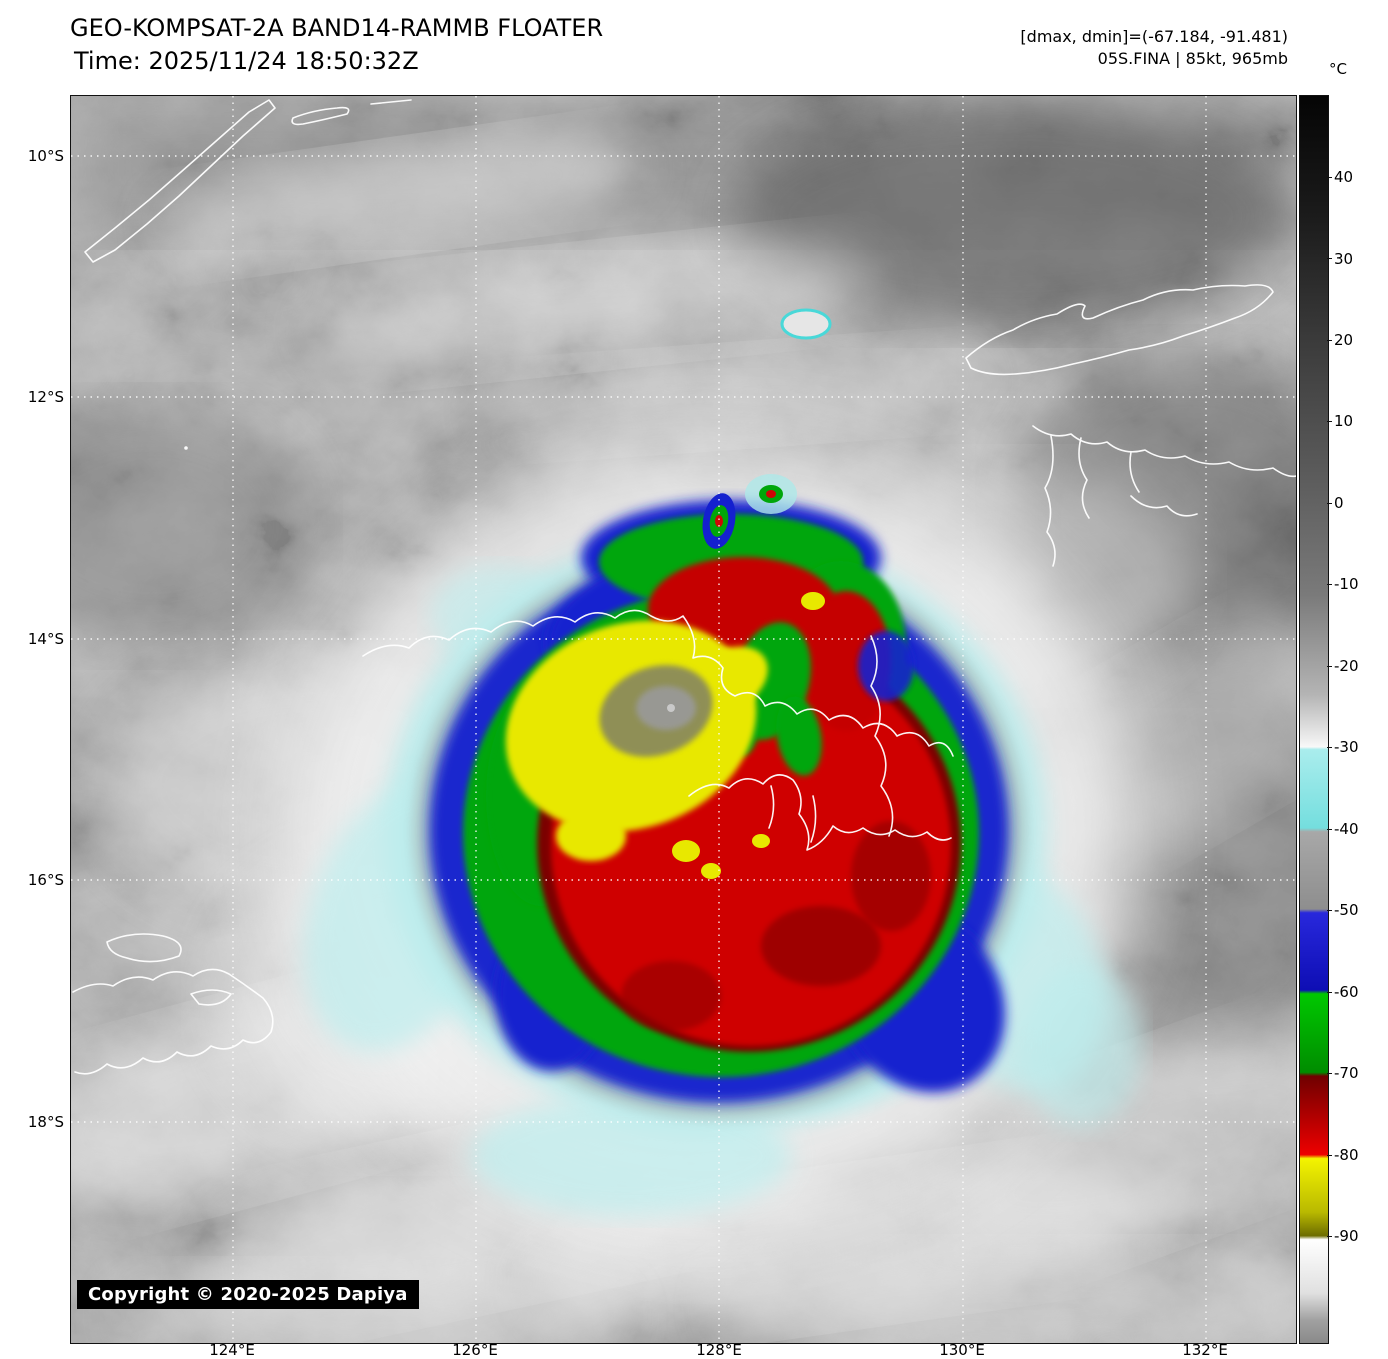 This screenshot has height=1359, width=1388. What do you see at coordinates (475, 1350) in the screenshot?
I see `lon-label: 126°E` at bounding box center [475, 1350].